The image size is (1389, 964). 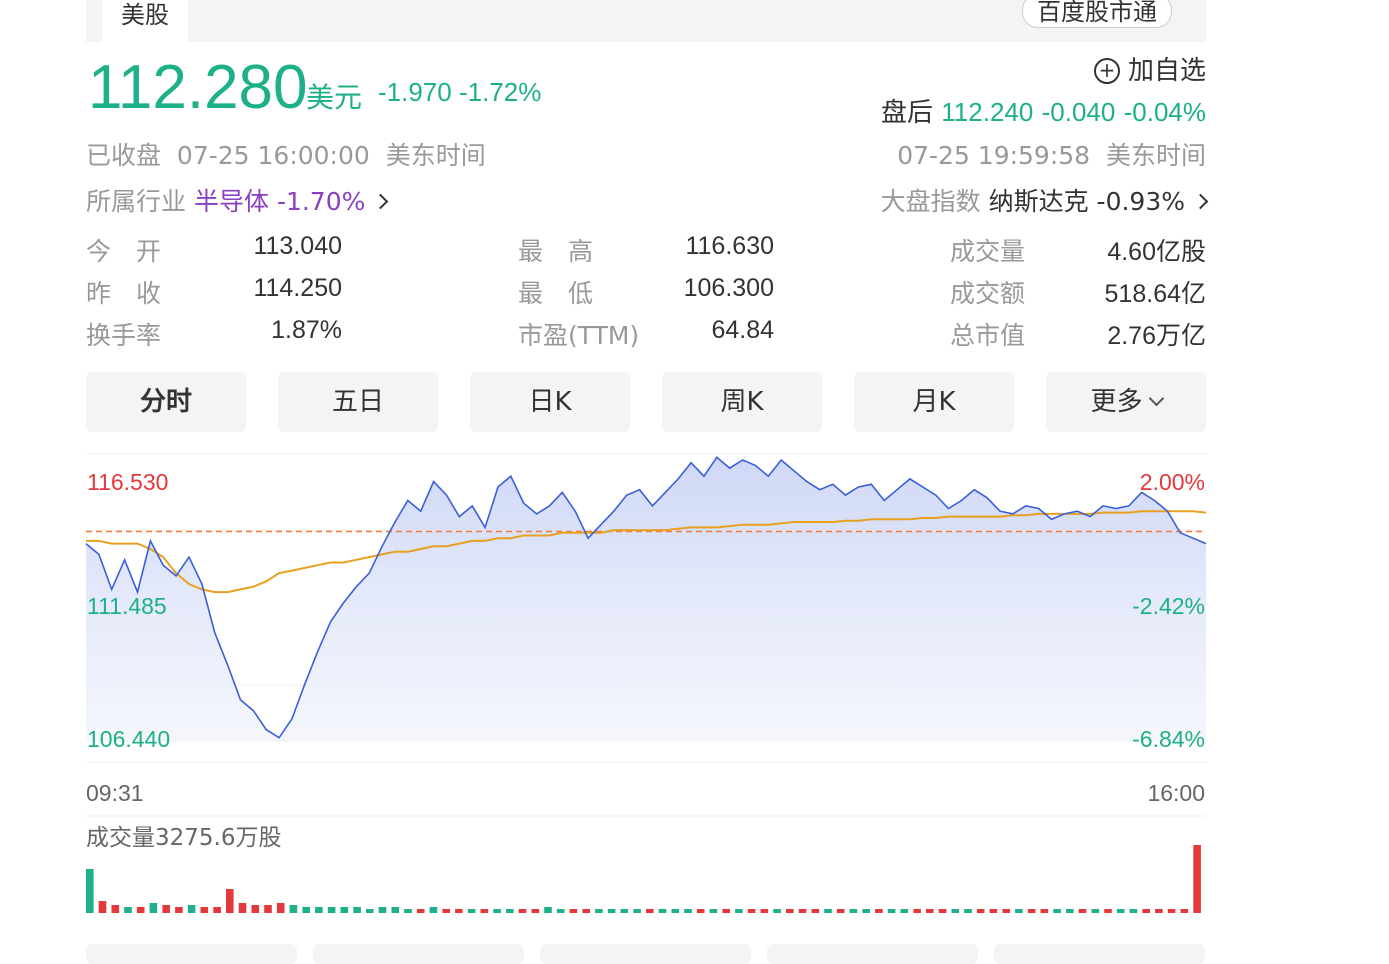 I want to click on price-change: -1.970 -1.72%, so click(x=459, y=92).